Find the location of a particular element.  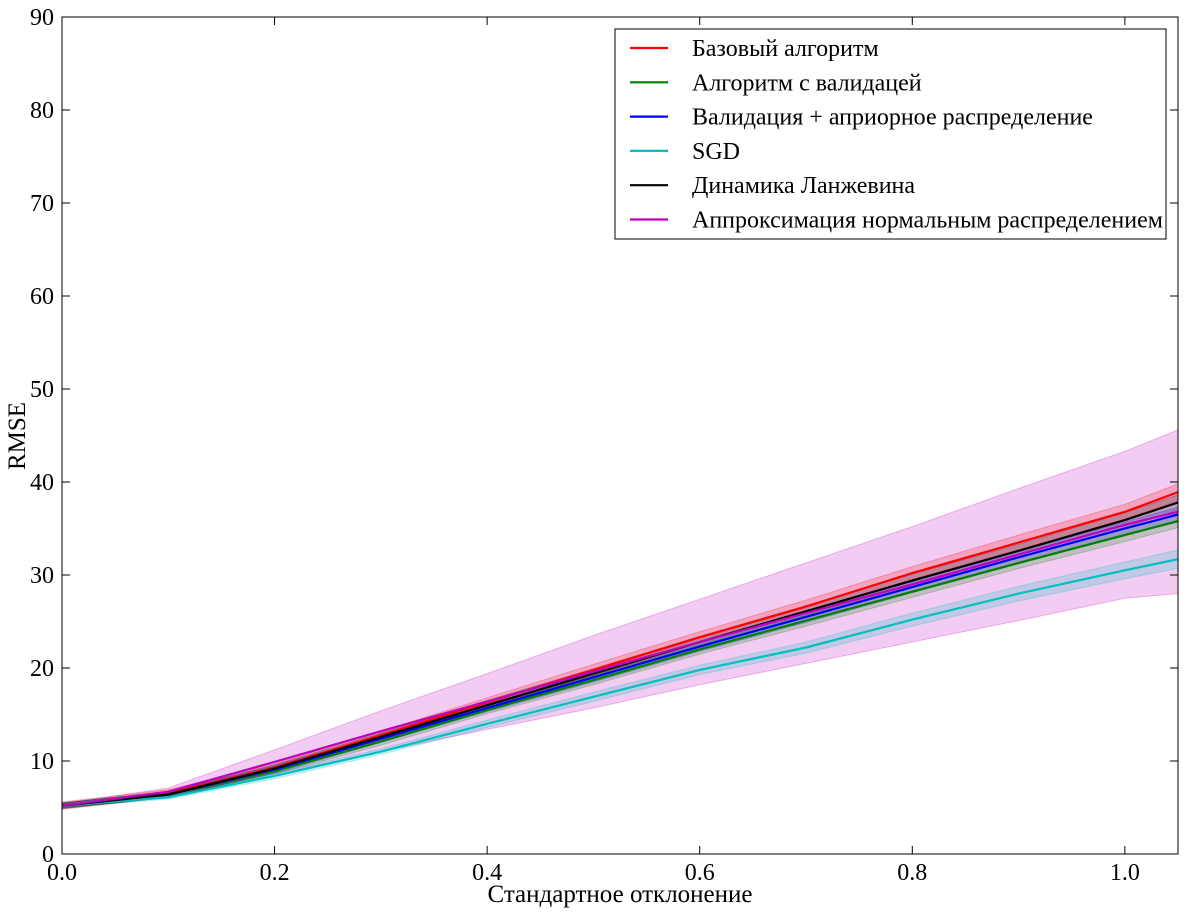

legend-label: Аппроксимация нормальным распределением is located at coordinates (927, 221).